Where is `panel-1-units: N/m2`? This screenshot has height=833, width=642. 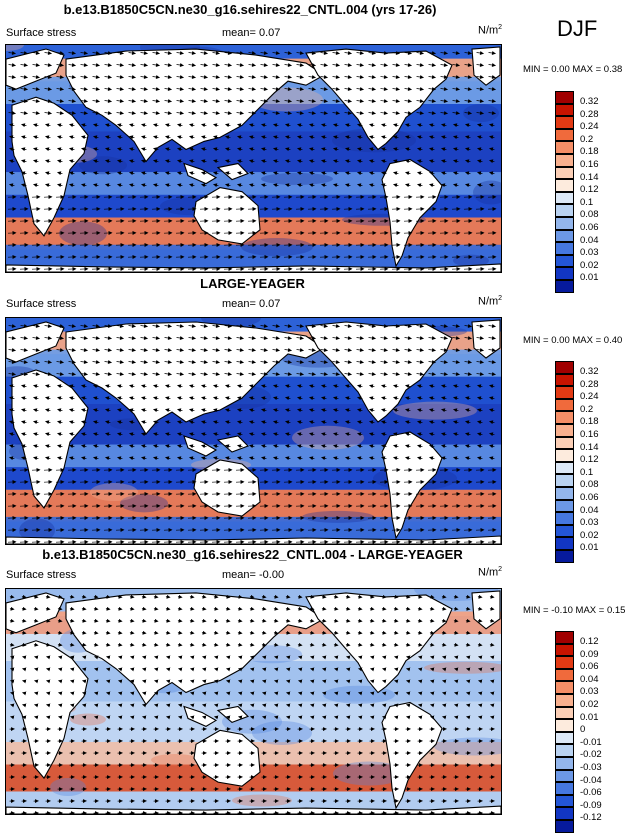 panel-1-units: N/m2 is located at coordinates (490, 30).